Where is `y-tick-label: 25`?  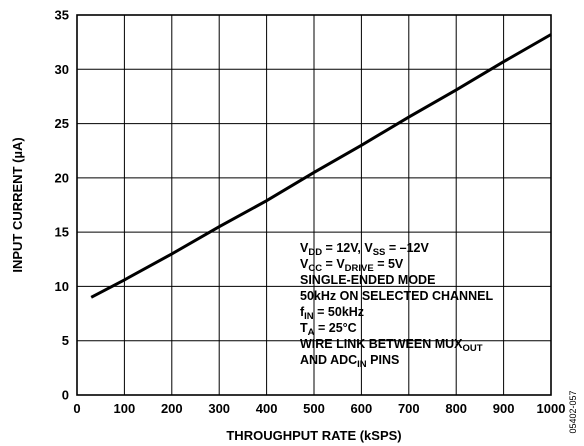 y-tick-label: 25 is located at coordinates (62, 123).